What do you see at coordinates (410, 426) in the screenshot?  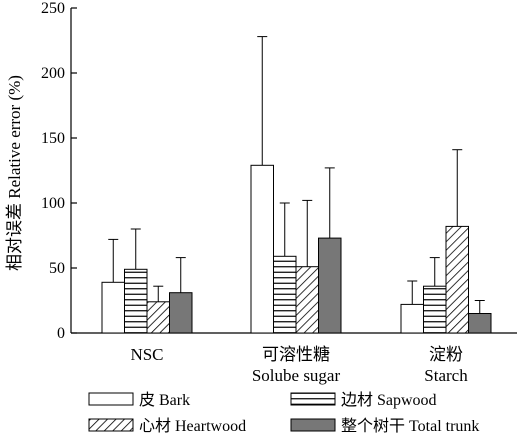 I see `legend-label: 整个树干 Total trunk` at bounding box center [410, 426].